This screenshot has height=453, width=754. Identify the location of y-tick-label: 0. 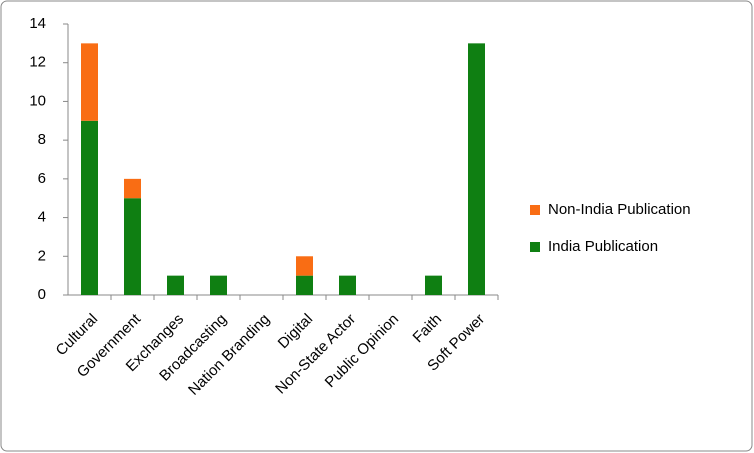
(42, 294).